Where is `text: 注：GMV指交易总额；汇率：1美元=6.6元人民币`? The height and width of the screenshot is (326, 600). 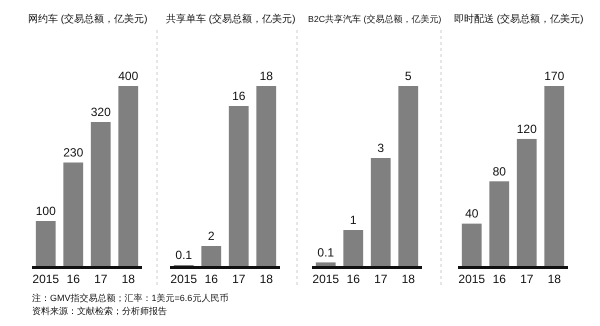
text: 注：GMV指交易总额；汇率：1美元=6.6元人民币 is located at coordinates (130, 298).